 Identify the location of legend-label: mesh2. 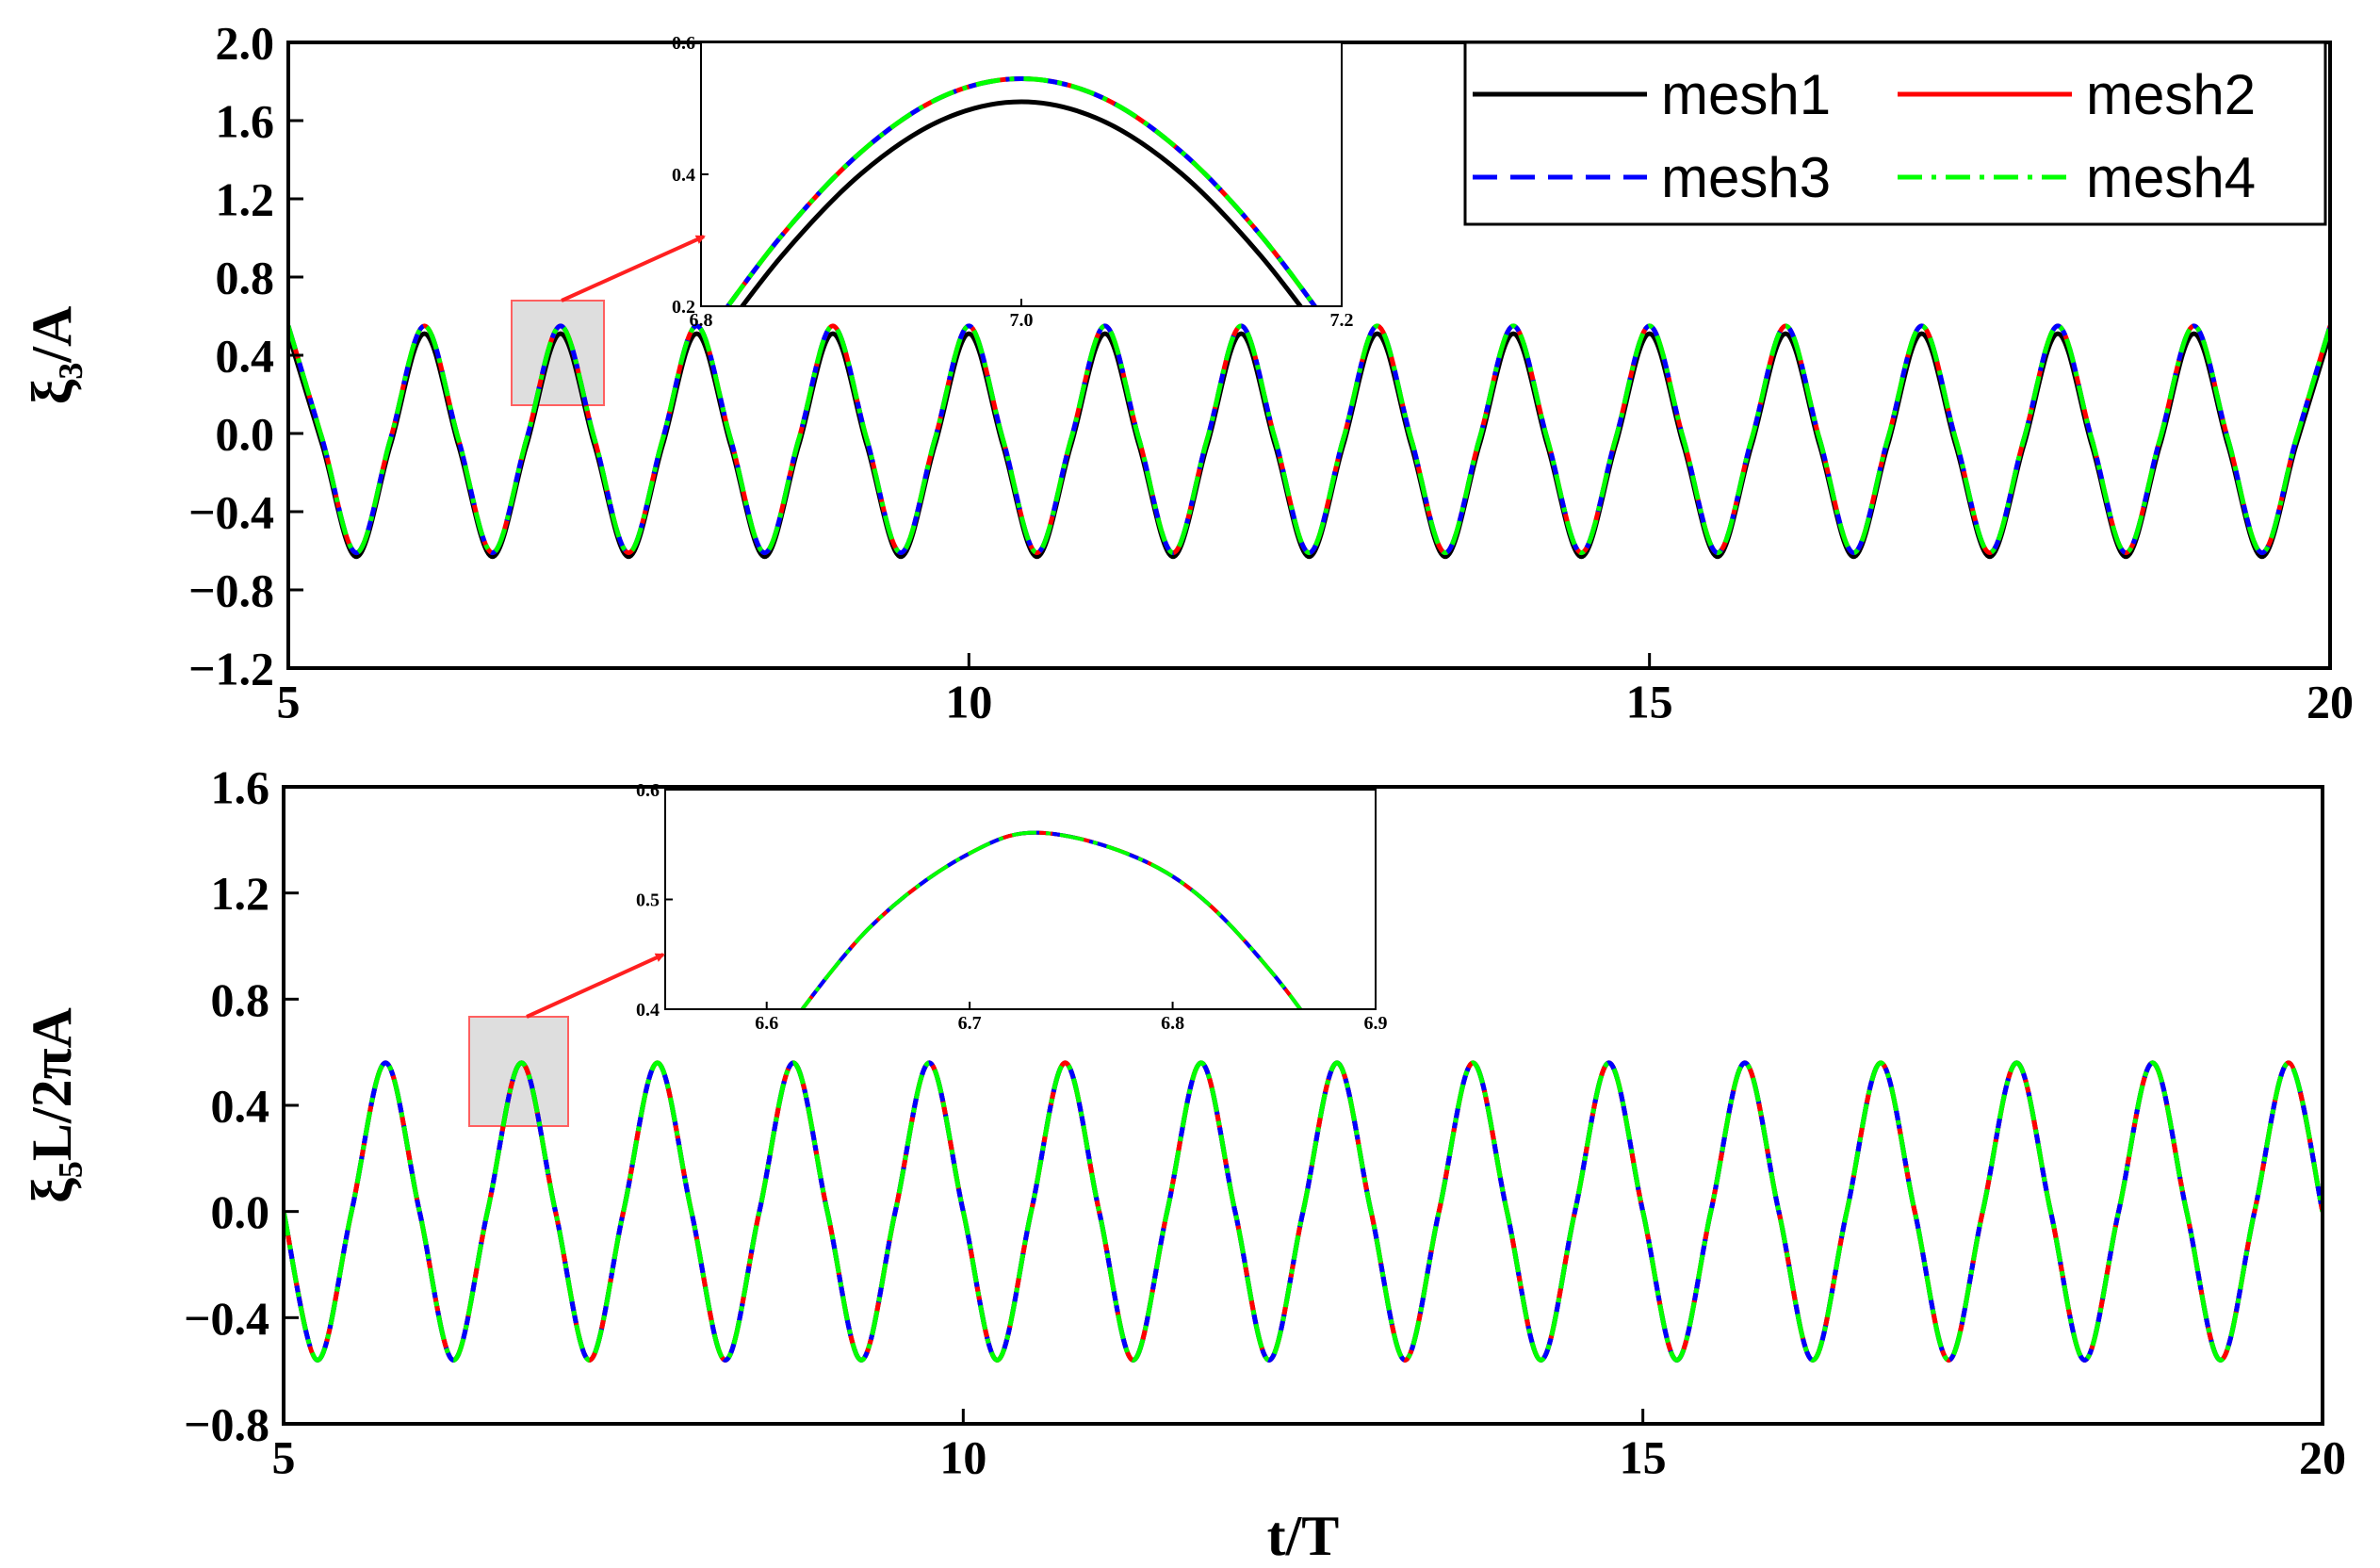
(2171, 94).